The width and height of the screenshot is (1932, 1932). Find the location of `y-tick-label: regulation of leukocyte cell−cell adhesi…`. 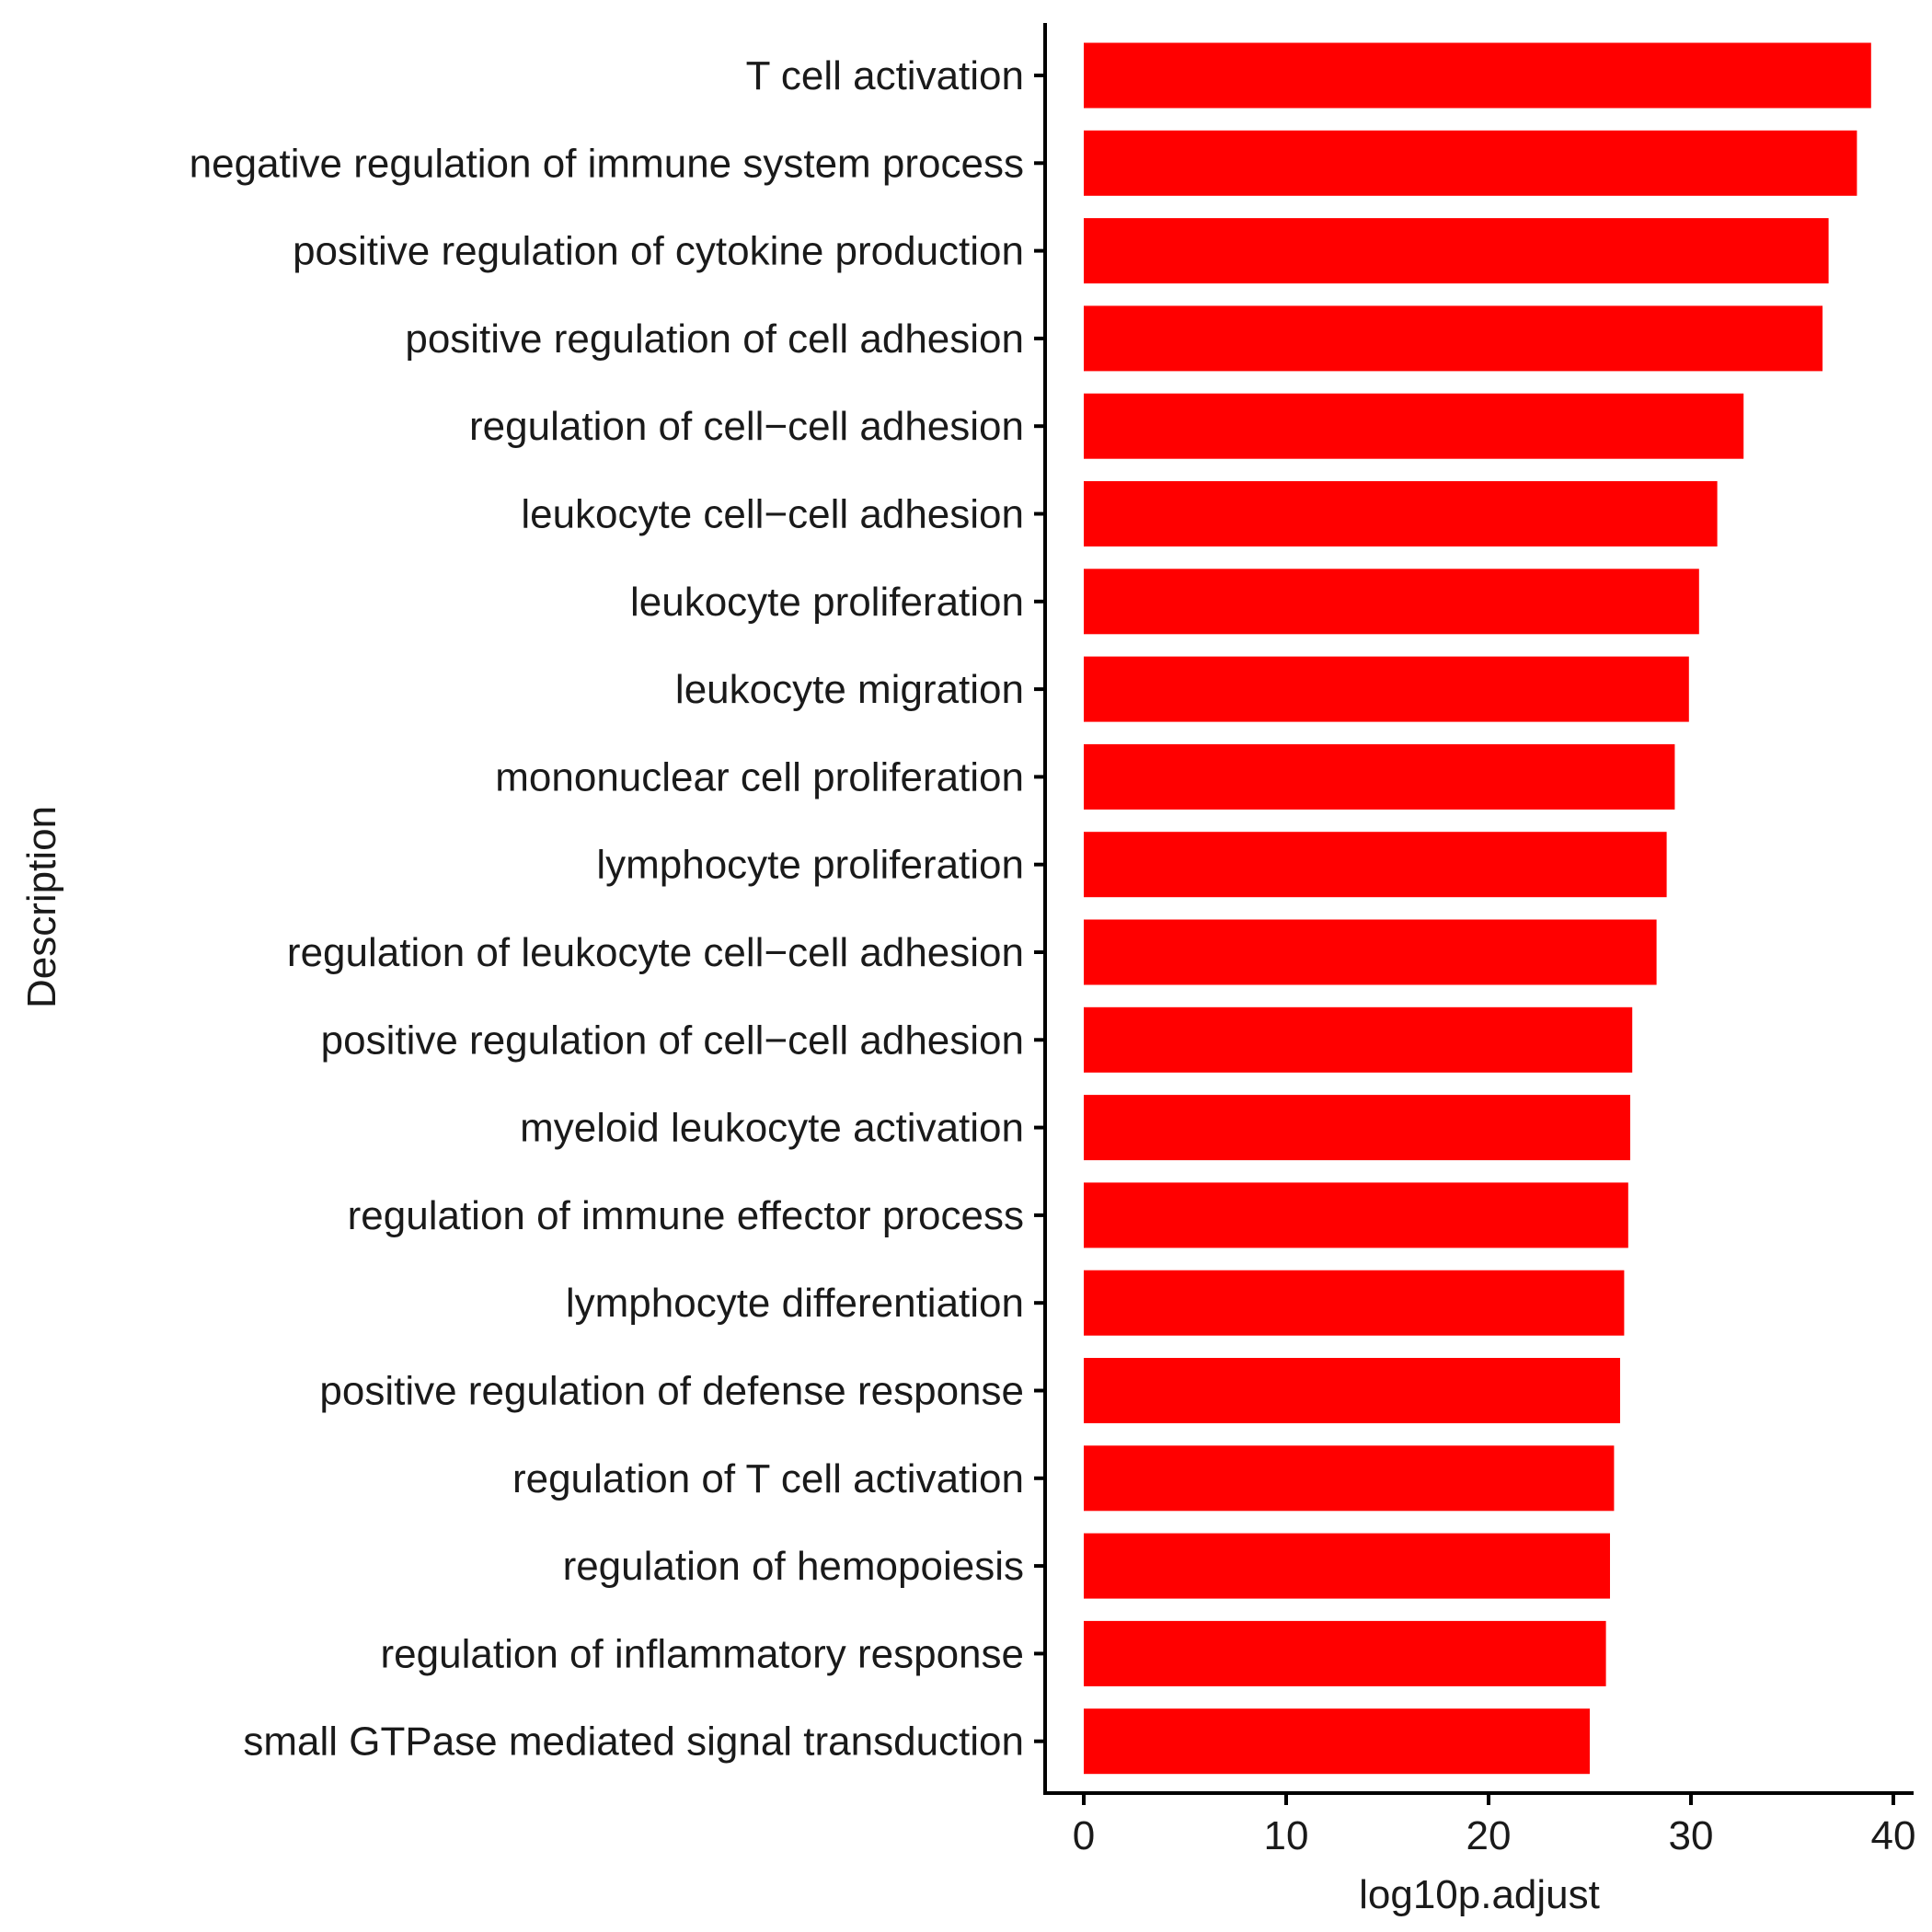

y-tick-label: regulation of leukocyte cell−cell adhesi… is located at coordinates (655, 952).